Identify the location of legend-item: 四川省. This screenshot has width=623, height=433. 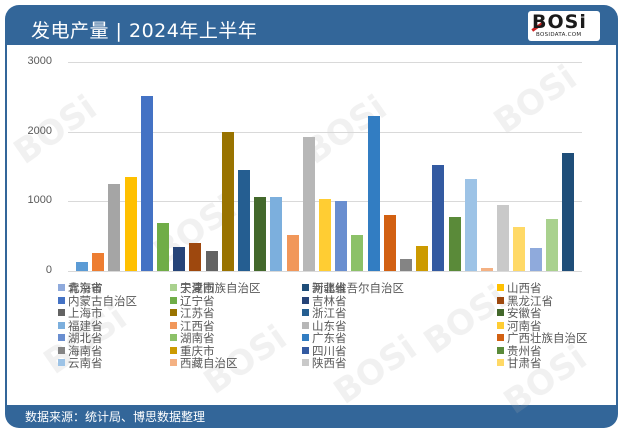
(324, 351).